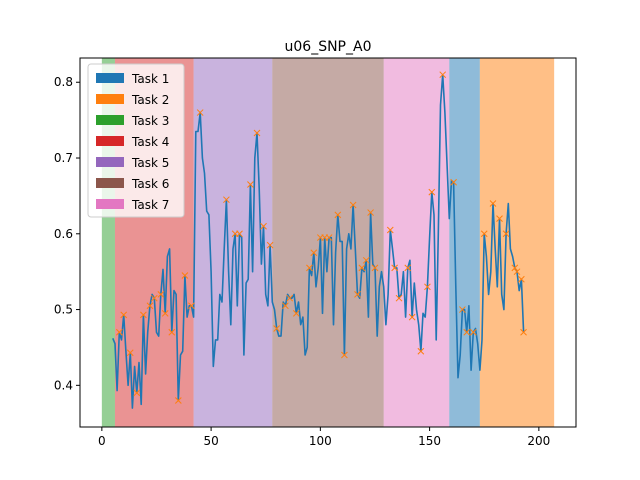 Image resolution: width=640 pixels, height=480 pixels. I want to click on legend-label: Task 6, so click(150, 184).